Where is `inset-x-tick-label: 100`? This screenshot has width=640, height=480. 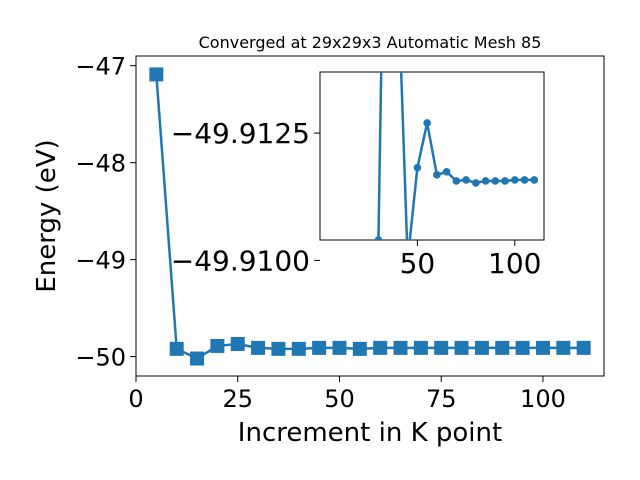
inset-x-tick-label: 100 is located at coordinates (514, 263).